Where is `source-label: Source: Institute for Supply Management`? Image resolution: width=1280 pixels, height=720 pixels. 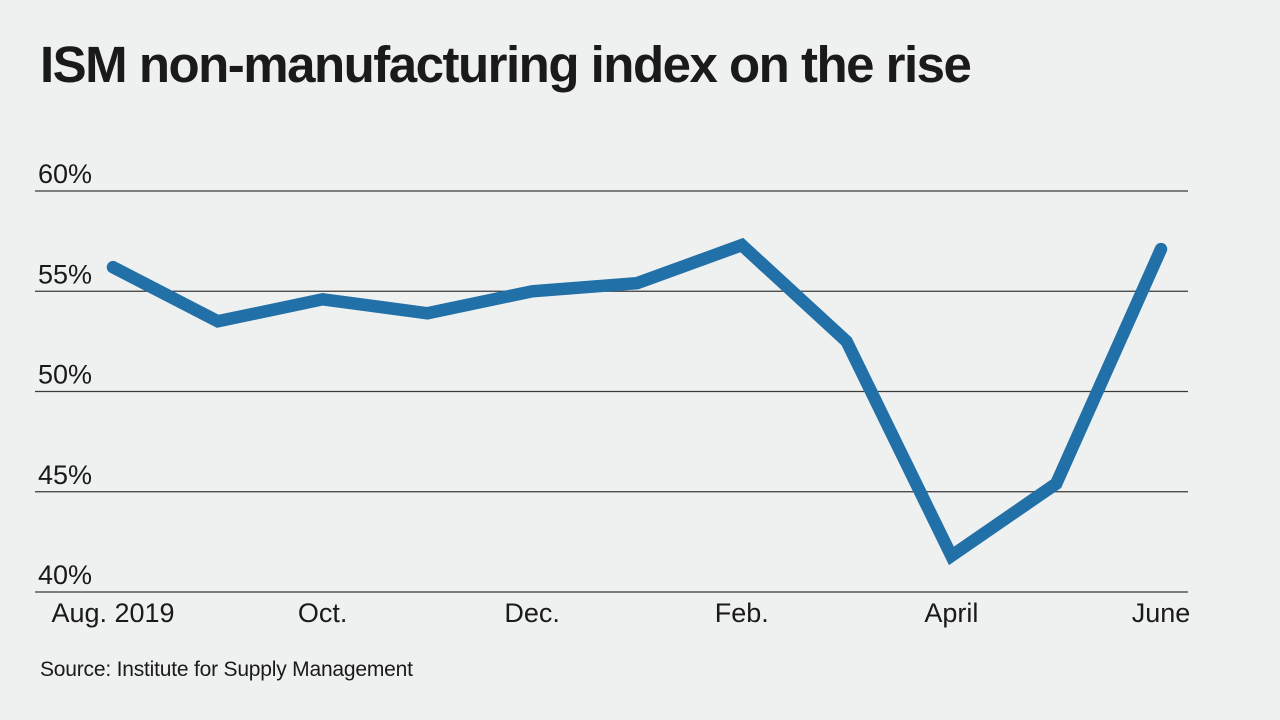
source-label: Source: Institute for Supply Management is located at coordinates (226, 669).